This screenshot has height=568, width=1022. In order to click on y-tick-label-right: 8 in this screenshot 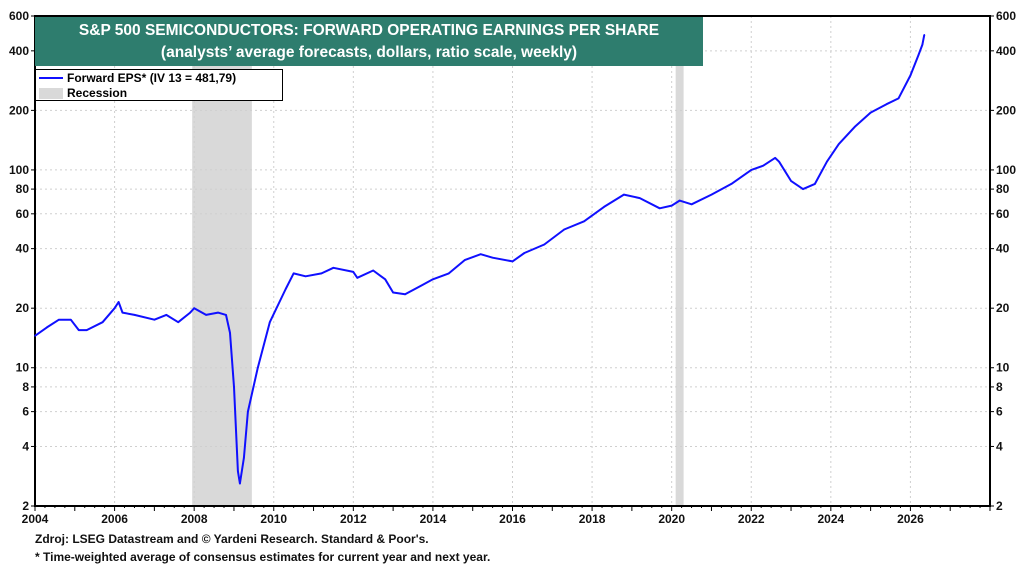, I will do `click(999, 387)`.